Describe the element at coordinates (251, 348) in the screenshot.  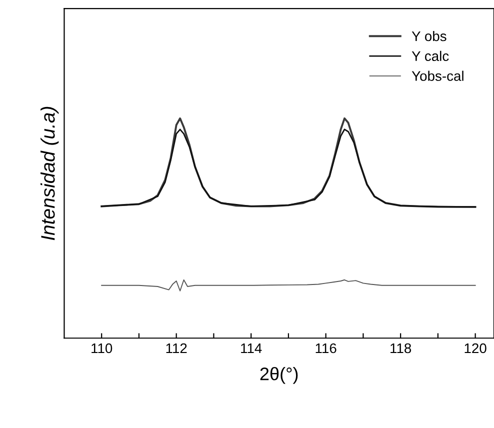
I see `x-tick-label: 114` at that location.